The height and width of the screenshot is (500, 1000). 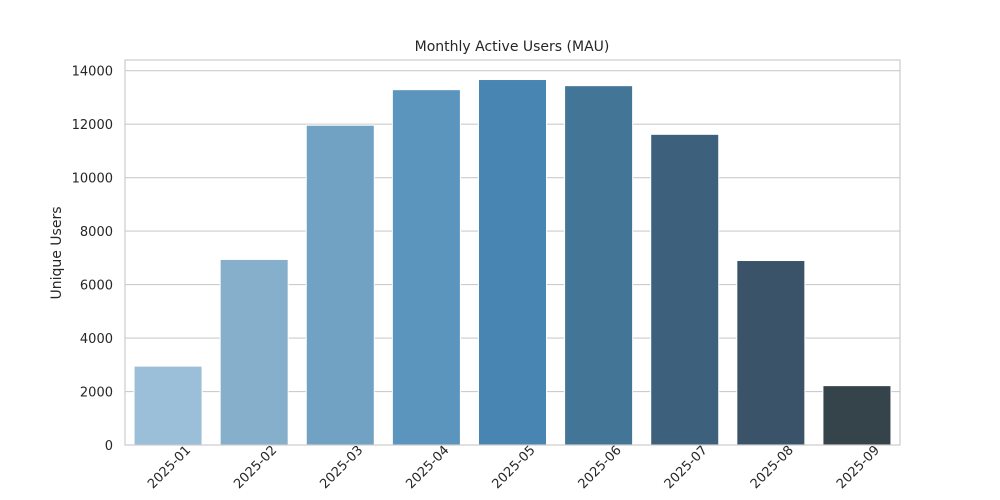 What do you see at coordinates (427, 467) in the screenshot?
I see `x-tick-label: 2025-04` at bounding box center [427, 467].